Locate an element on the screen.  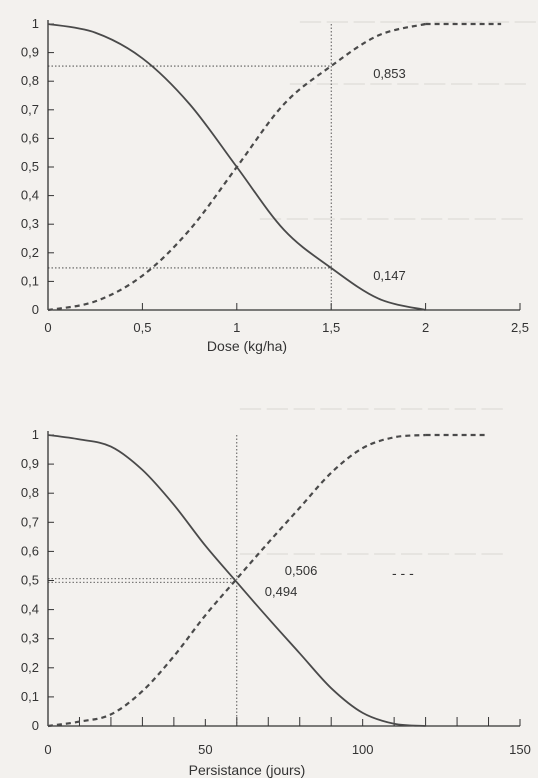
chart-persistance-y-tick-label: 0,3 is located at coordinates (30, 638).